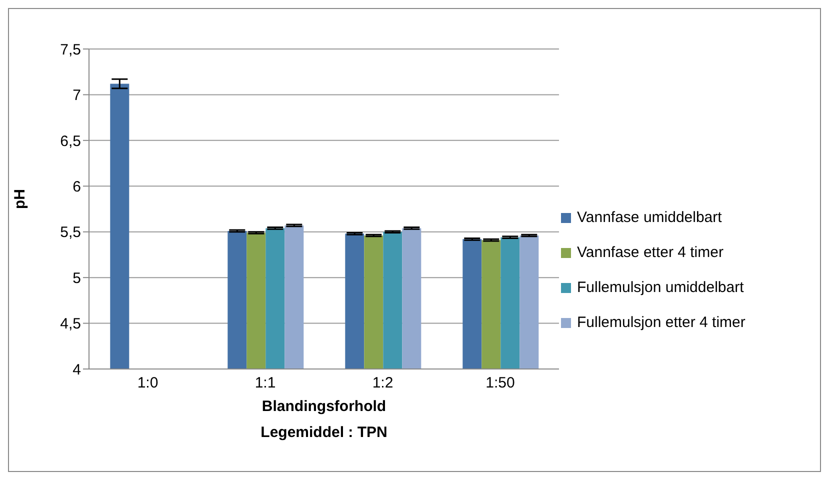 The image size is (829, 480). Describe the element at coordinates (660, 287) in the screenshot. I see `legend-label: Fullemulsjon umiddelbart` at that location.